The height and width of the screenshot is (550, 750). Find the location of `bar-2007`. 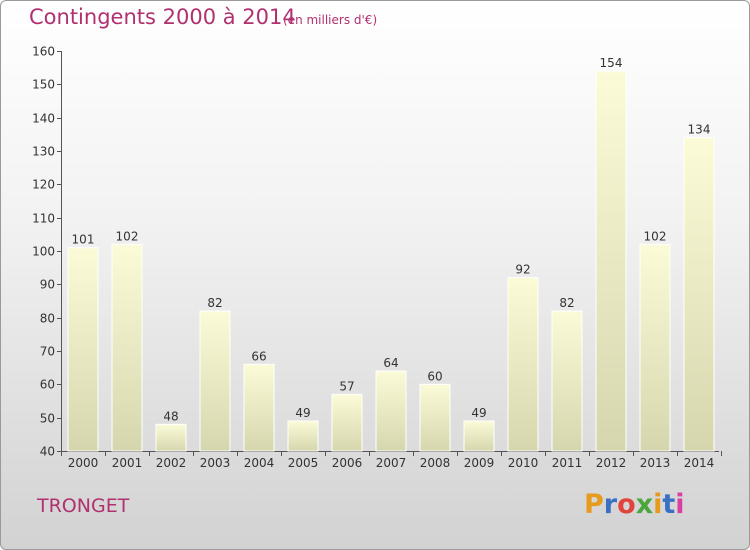

bar-2007 is located at coordinates (391, 411).